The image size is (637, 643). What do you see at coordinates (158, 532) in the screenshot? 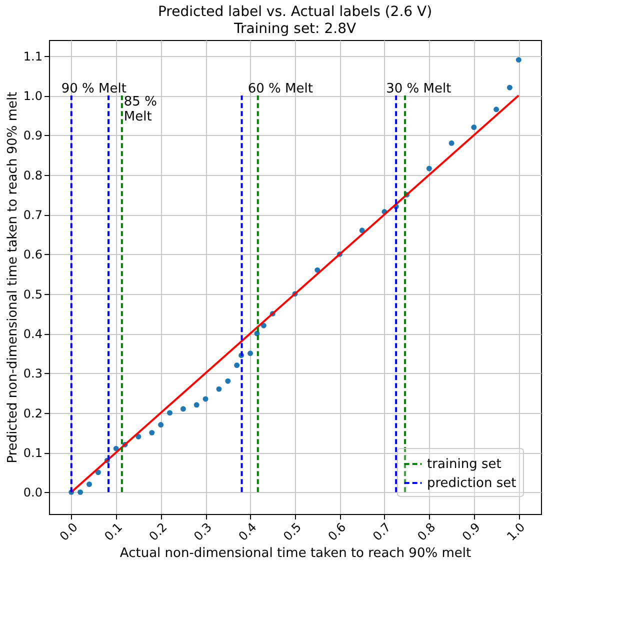
I see `x-tick-label: 0.2` at bounding box center [158, 532].